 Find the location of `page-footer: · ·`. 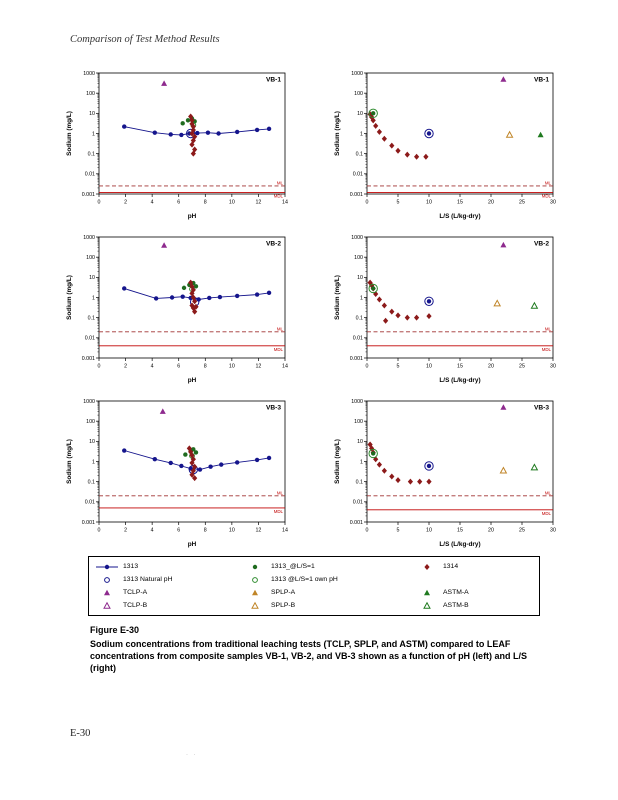

page-footer: · · is located at coordinates (192, 755).